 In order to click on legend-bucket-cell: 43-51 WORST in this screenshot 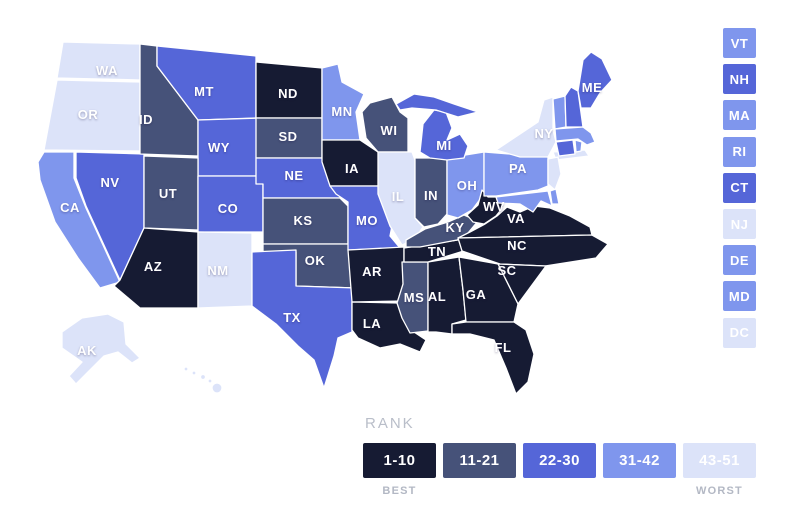, I will do `click(719, 470)`.